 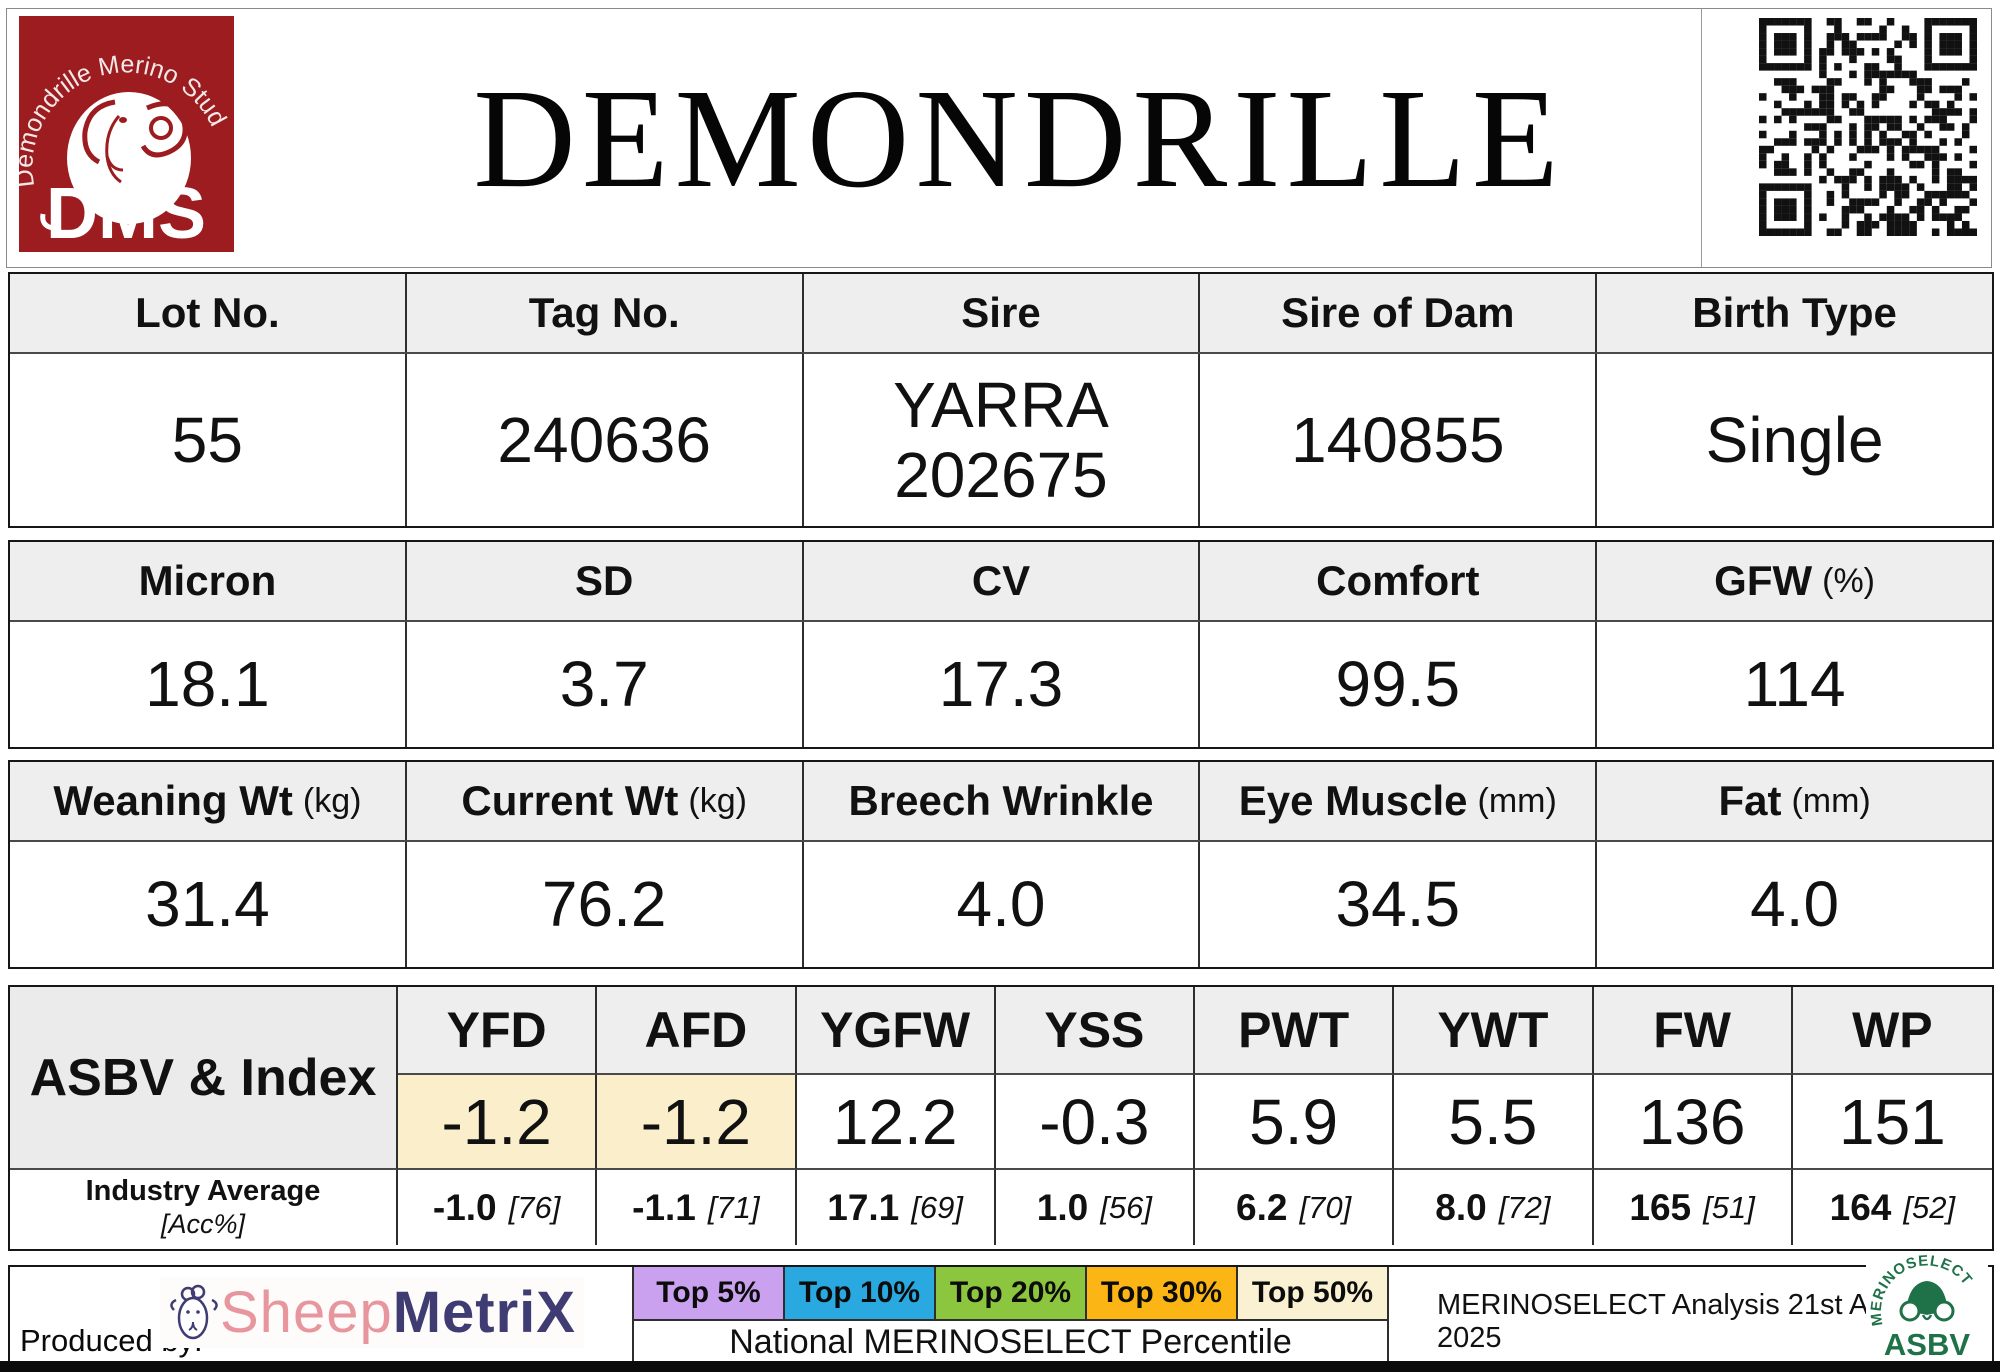 I want to click on percentile-band-top20: Top 20%, so click(x=1011, y=1293).